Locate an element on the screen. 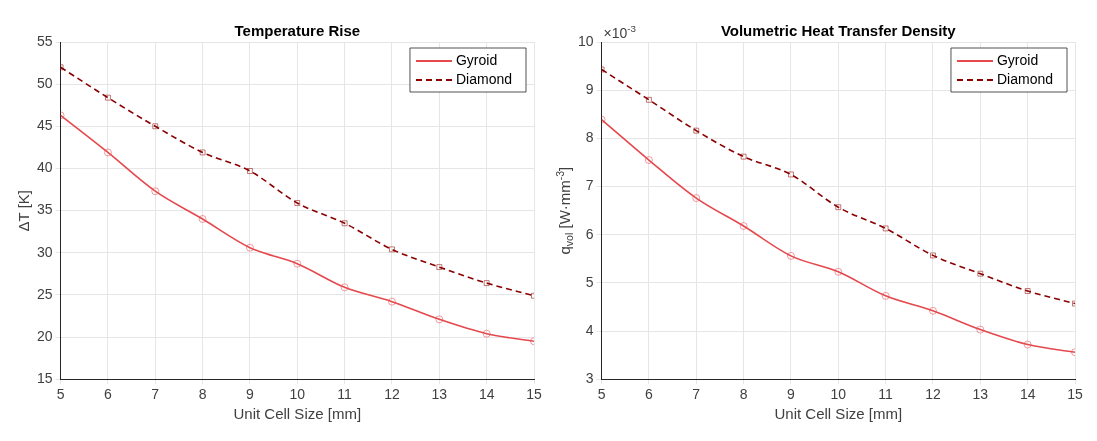 Image resolution: width=1097 pixels, height=441 pixels. y-tick-label: 35 is located at coordinates (44, 209).